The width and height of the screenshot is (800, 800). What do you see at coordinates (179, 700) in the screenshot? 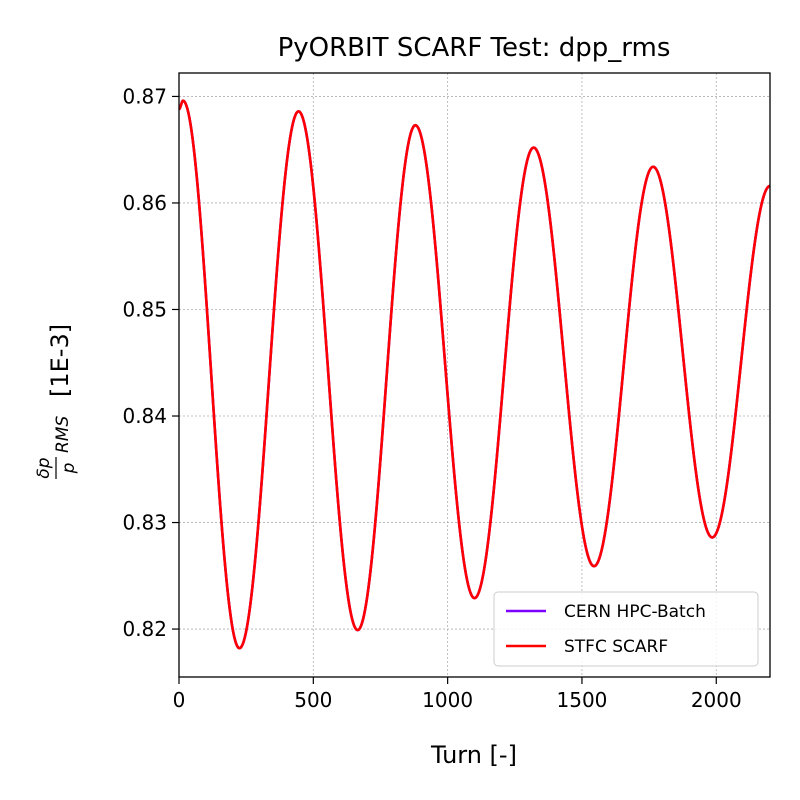
I see `x-tick-label: 0` at bounding box center [179, 700].